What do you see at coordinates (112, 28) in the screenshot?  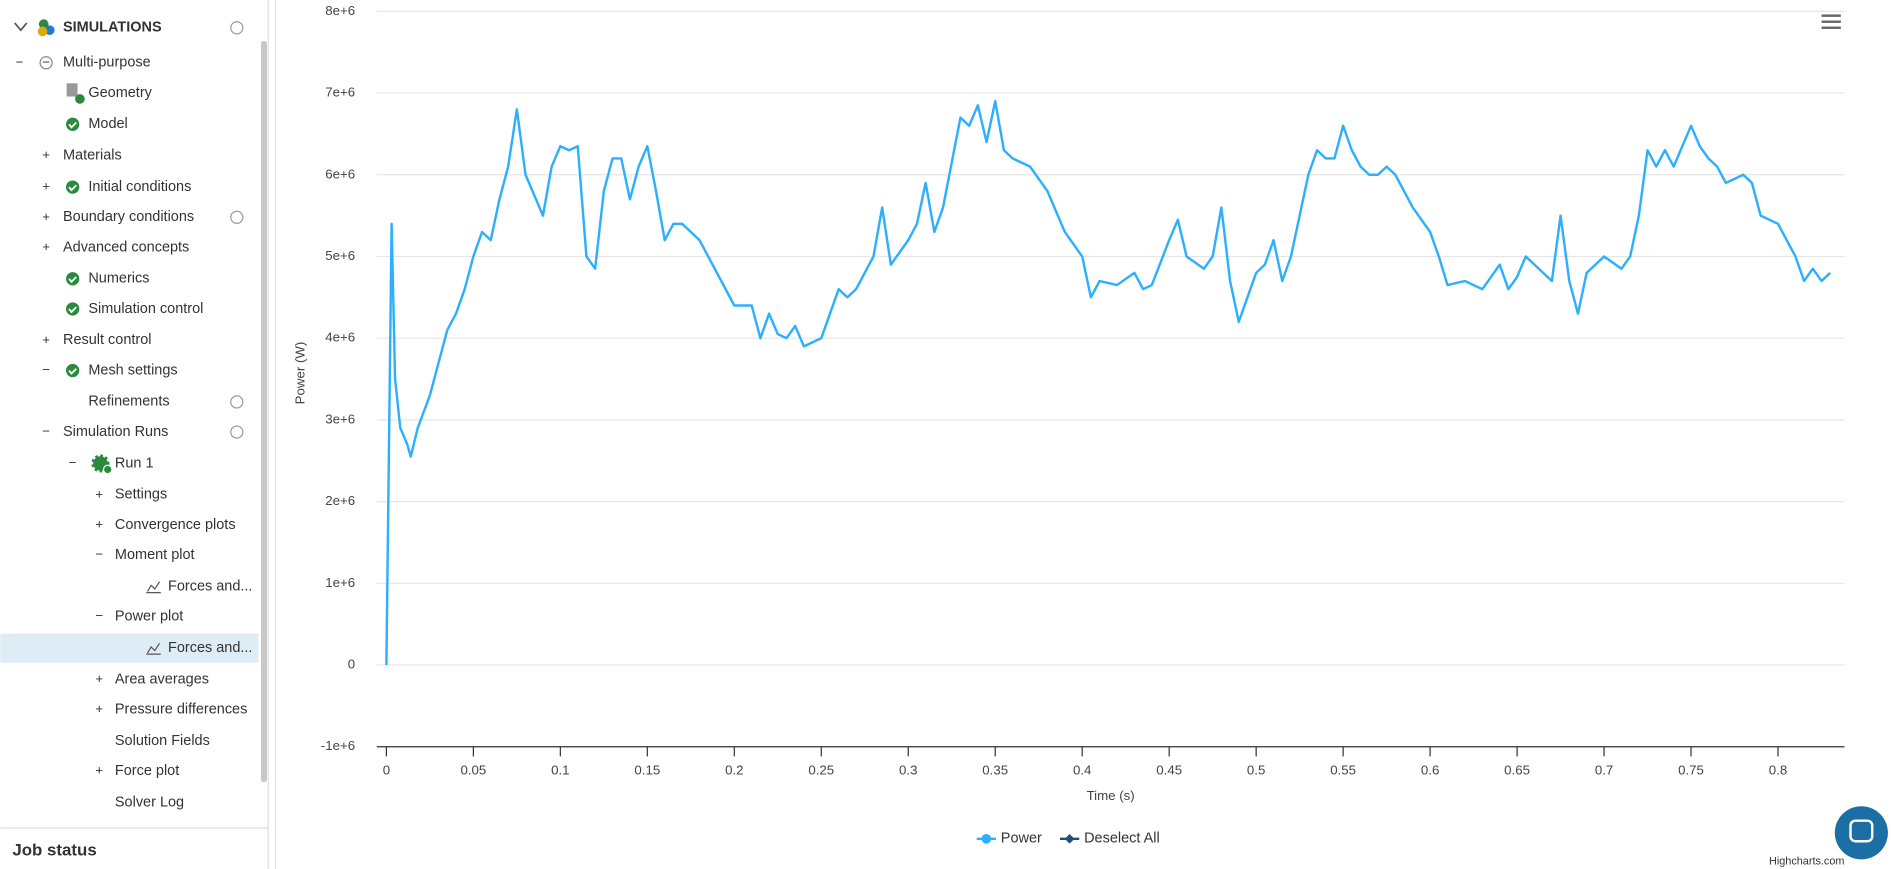 I see `header: SIMULATIONS` at bounding box center [112, 28].